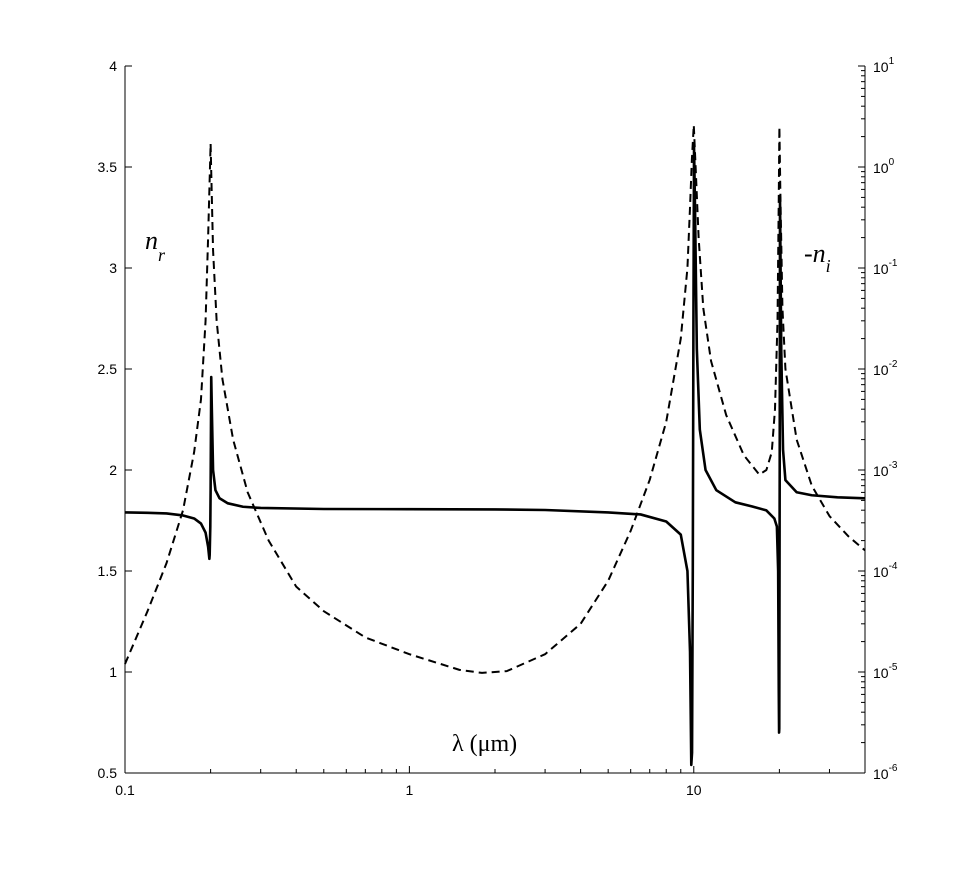 This screenshot has height=869, width=958. Describe the element at coordinates (885, 772) in the screenshot. I see `right-tick-label: 10⁻⁶` at that location.